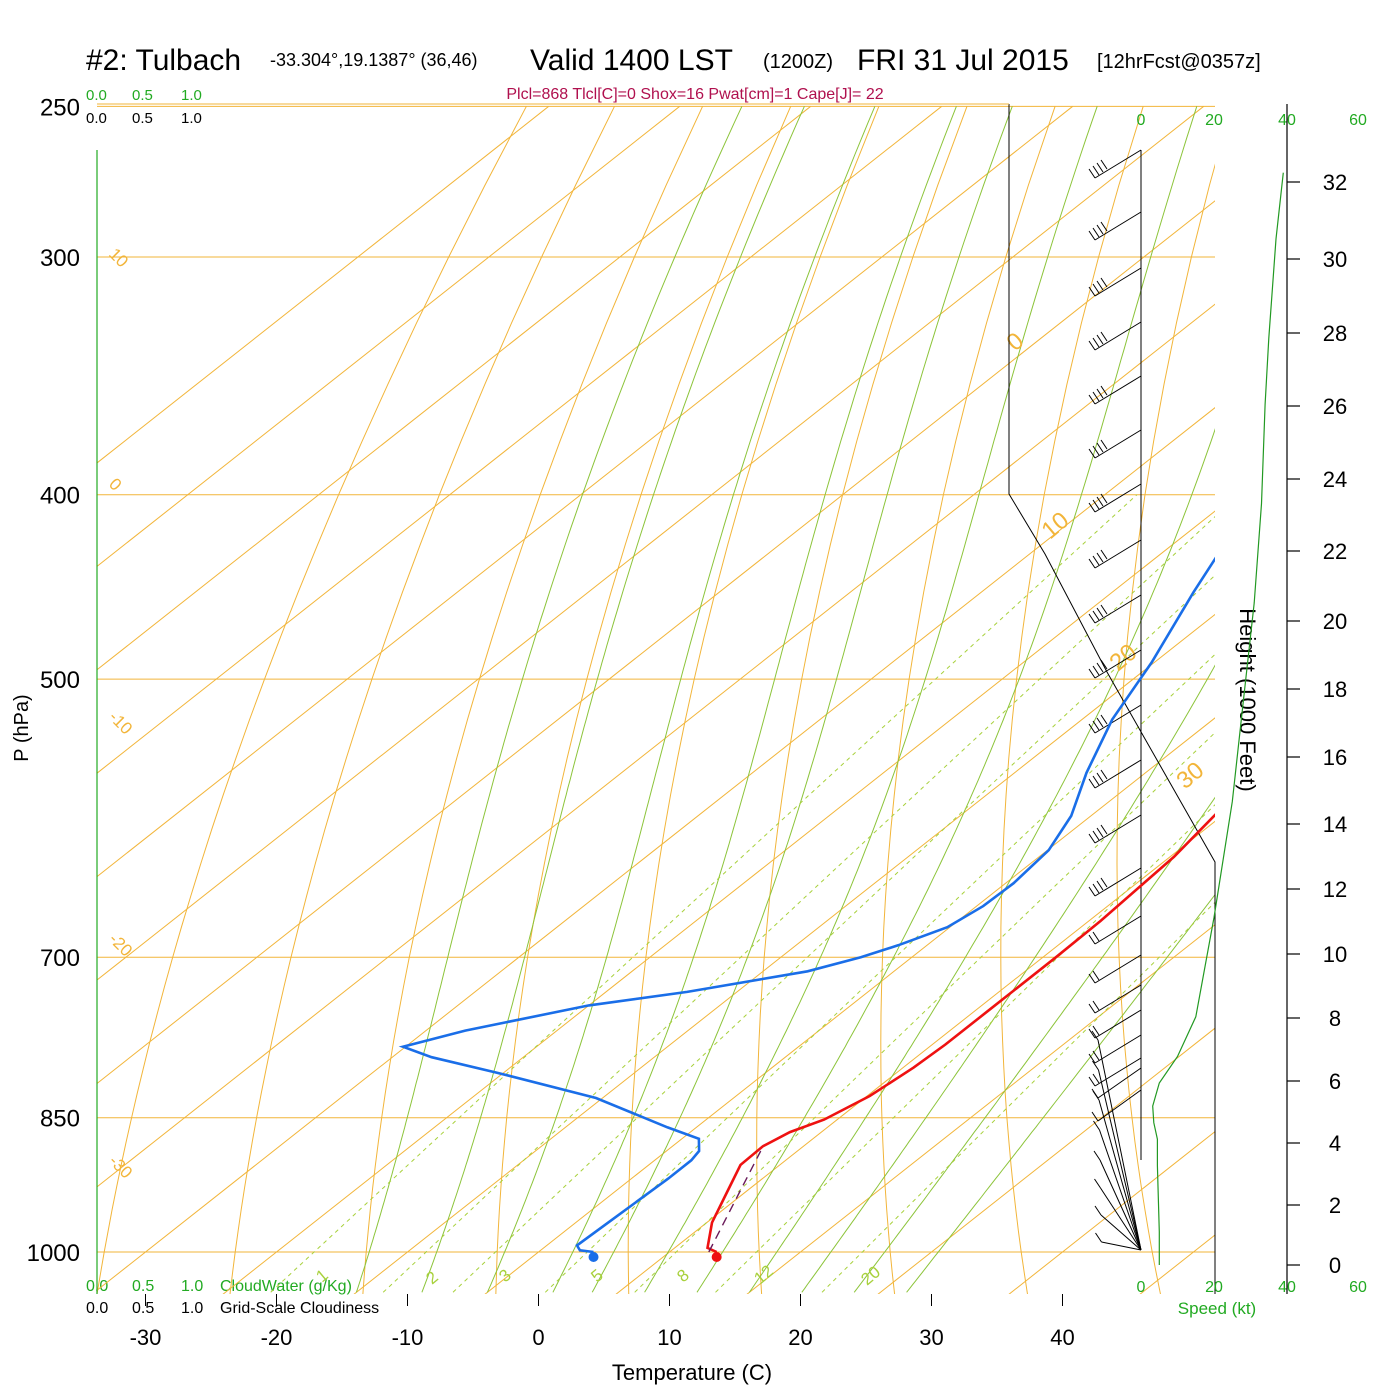  I want to click on height-tick-label: 30, so click(1335, 259).